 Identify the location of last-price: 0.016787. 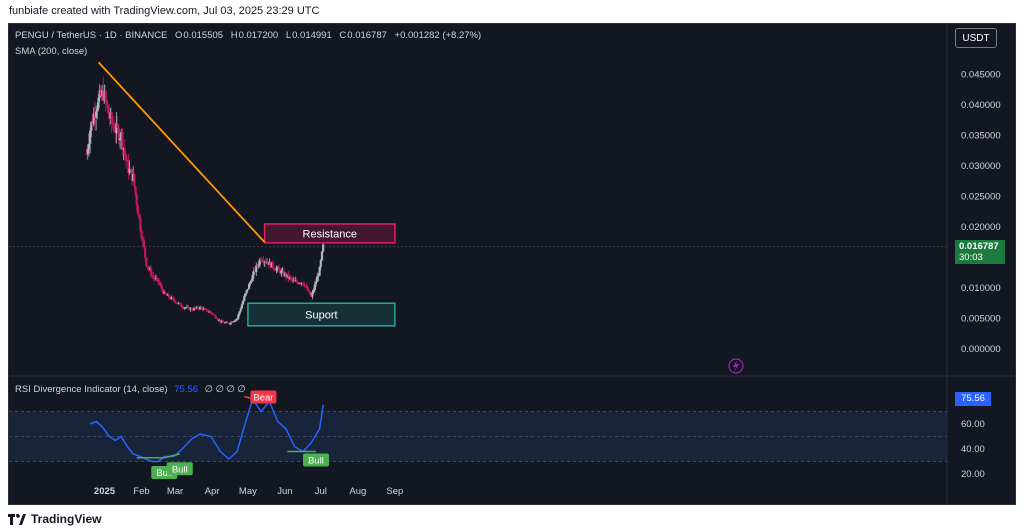
(979, 246).